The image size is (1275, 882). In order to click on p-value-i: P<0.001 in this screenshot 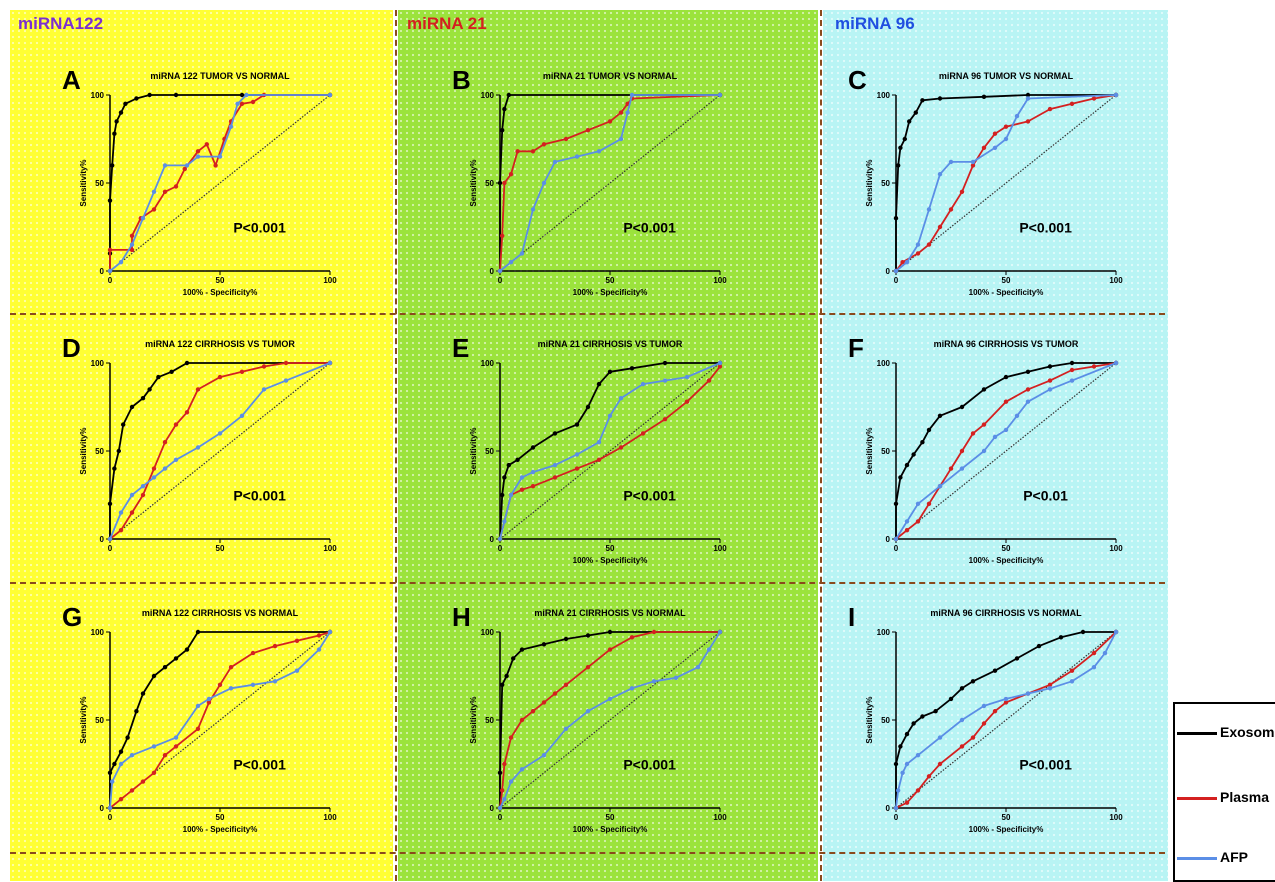, I will do `click(1045, 764)`.